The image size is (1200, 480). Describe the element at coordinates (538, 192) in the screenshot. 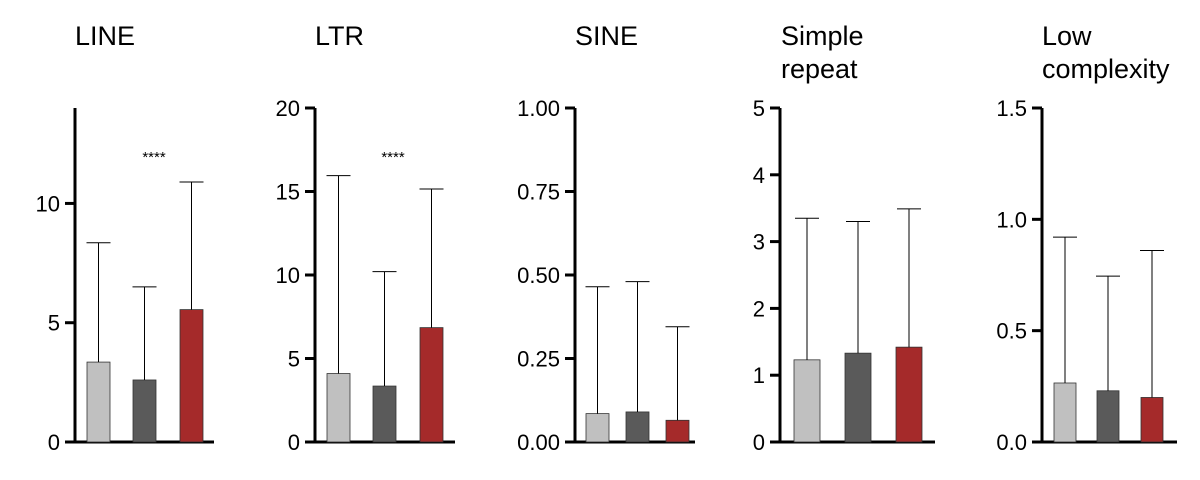

I see `panel-3-y-tick-label: 0.75` at that location.